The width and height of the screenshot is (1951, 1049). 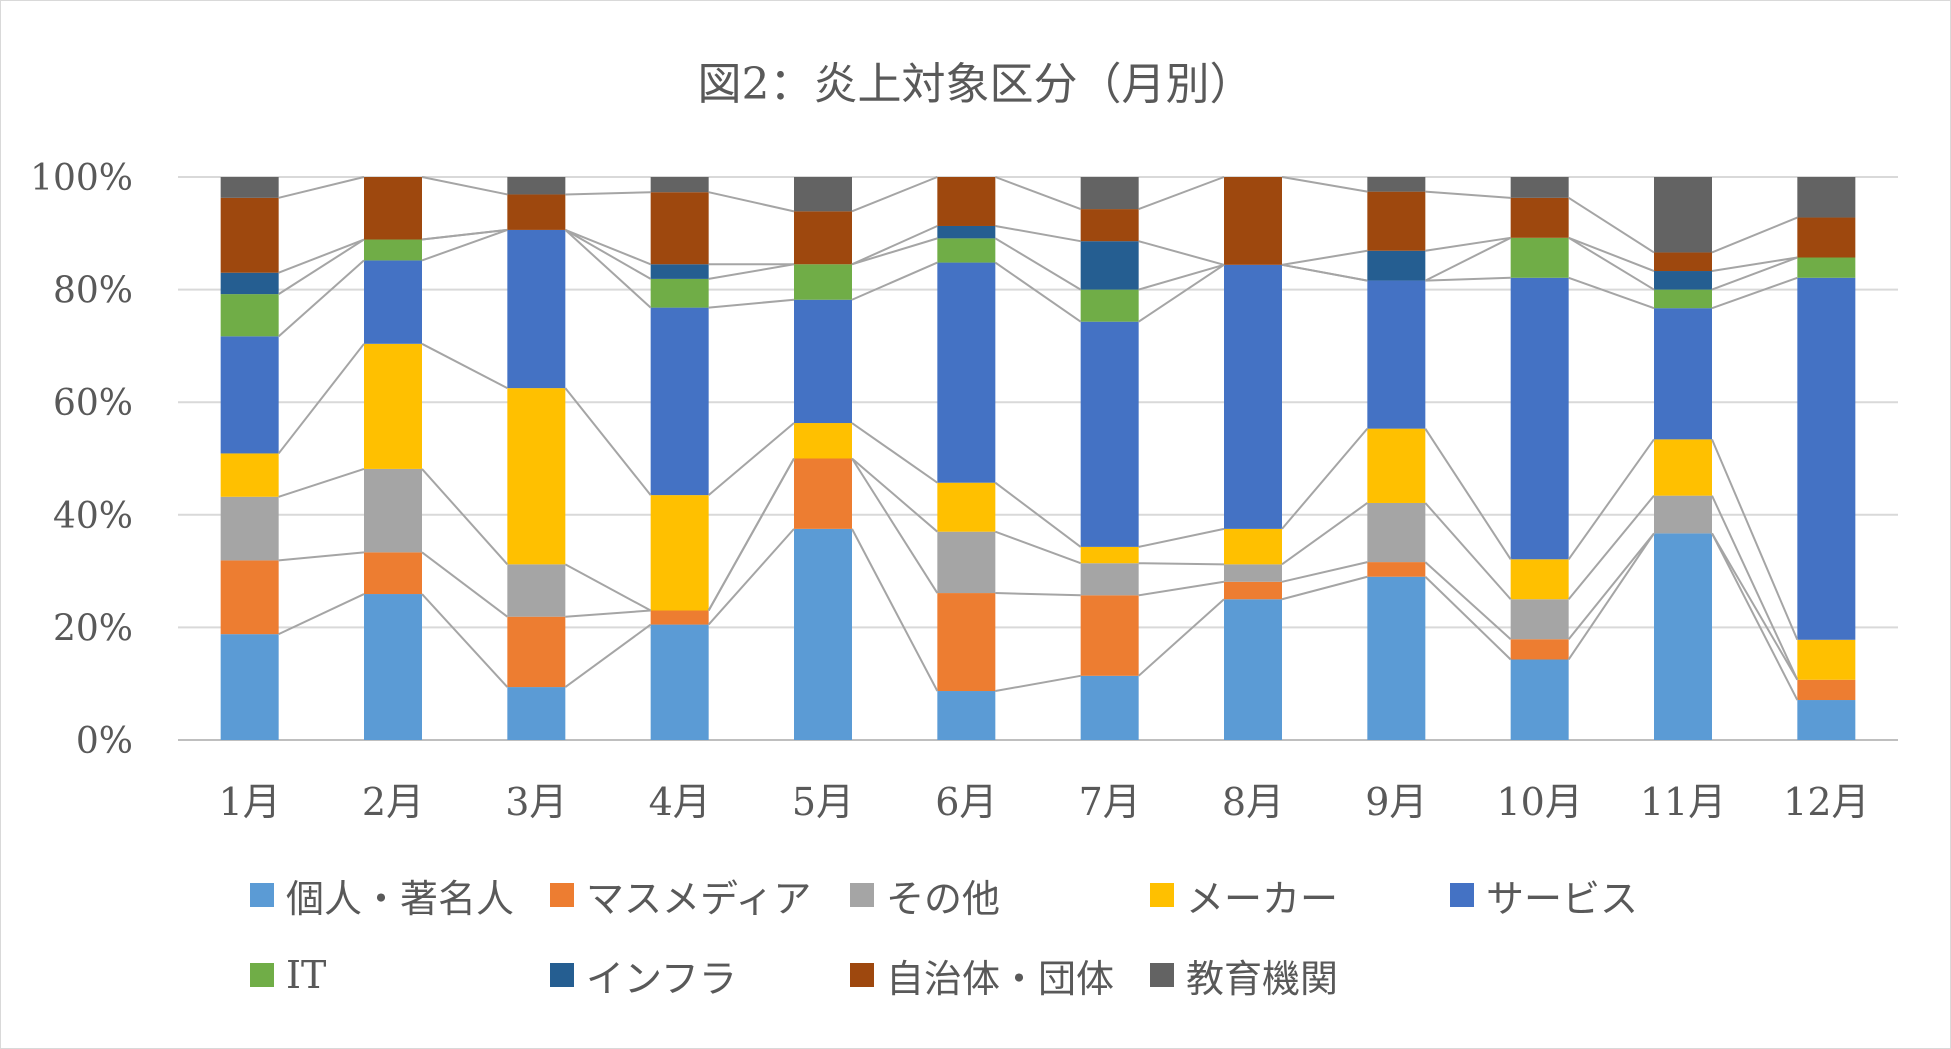 I want to click on legend-entry: メーカー, so click(x=1300, y=895).